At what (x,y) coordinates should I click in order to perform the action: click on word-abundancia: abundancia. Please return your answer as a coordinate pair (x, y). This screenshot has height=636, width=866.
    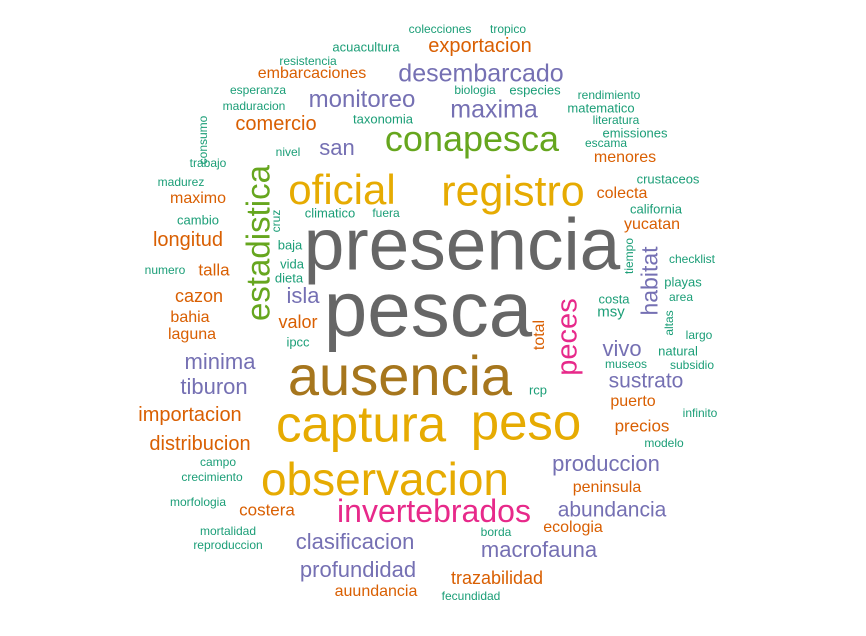
    Looking at the image, I should click on (612, 510).